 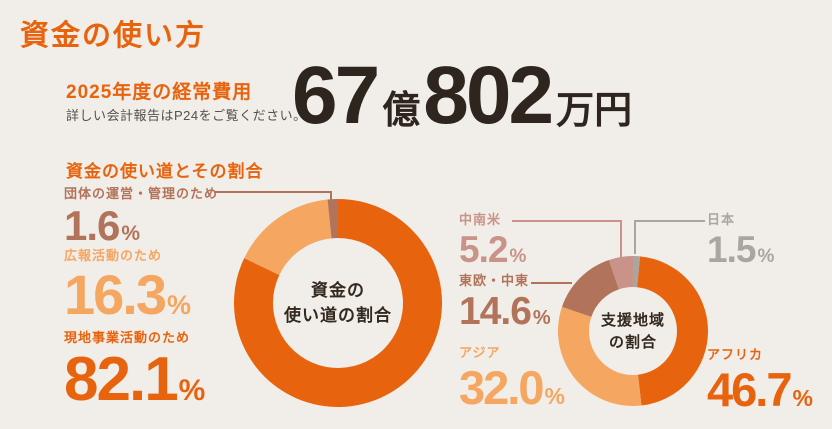 What do you see at coordinates (186, 115) in the screenshot?
I see `accounting-note: 詳しい会計報告はP24をご覧ください。` at bounding box center [186, 115].